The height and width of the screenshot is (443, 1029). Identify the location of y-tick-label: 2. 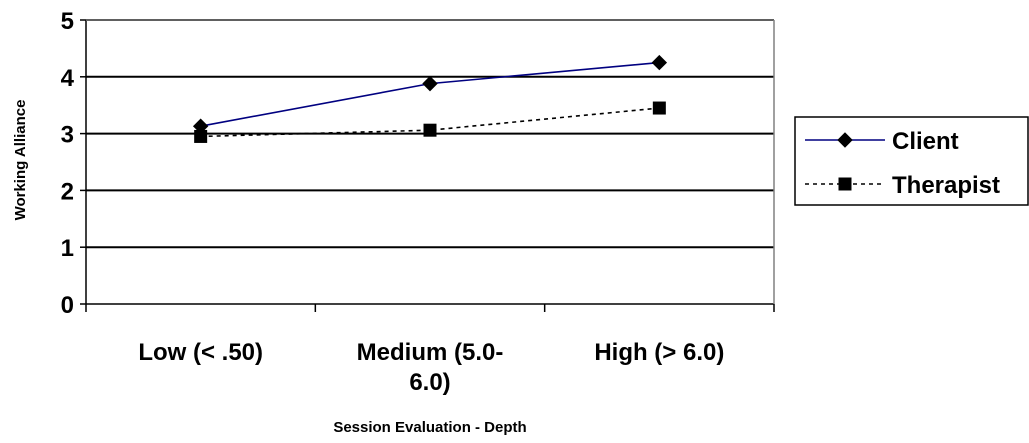
(67, 191).